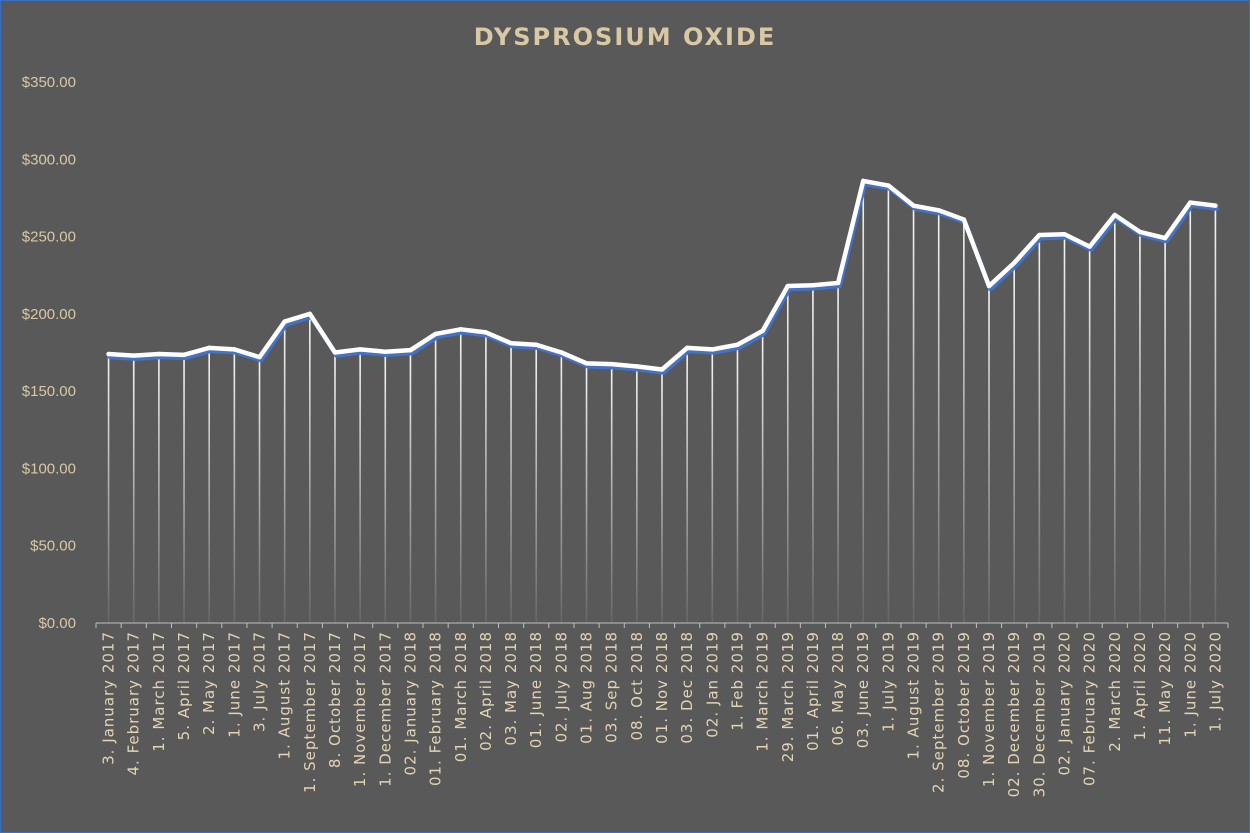 This screenshot has height=833, width=1250. I want to click on x-tick-label: 02. January 2018, so click(410, 703).